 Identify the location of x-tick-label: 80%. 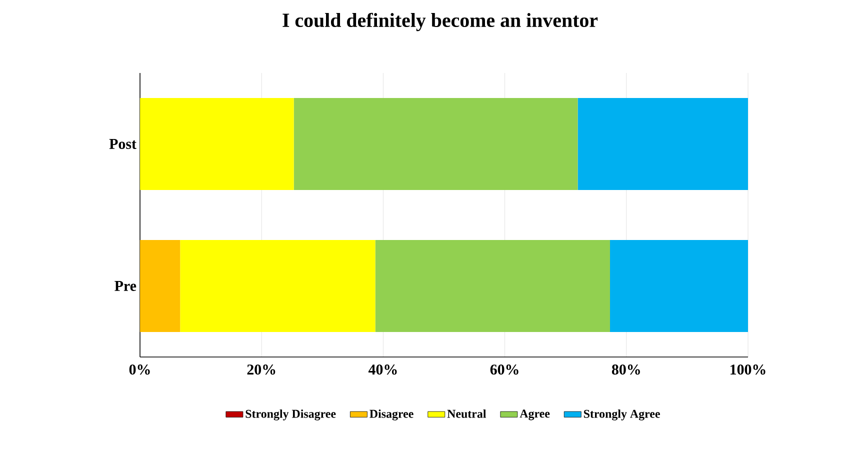
(626, 369).